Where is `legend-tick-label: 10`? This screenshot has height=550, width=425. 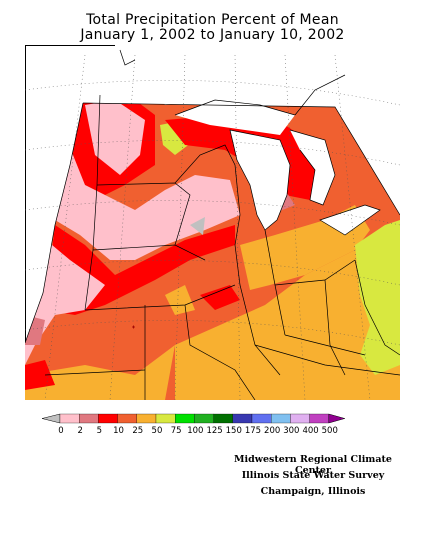 legend-tick-label: 10 is located at coordinates (118, 431).